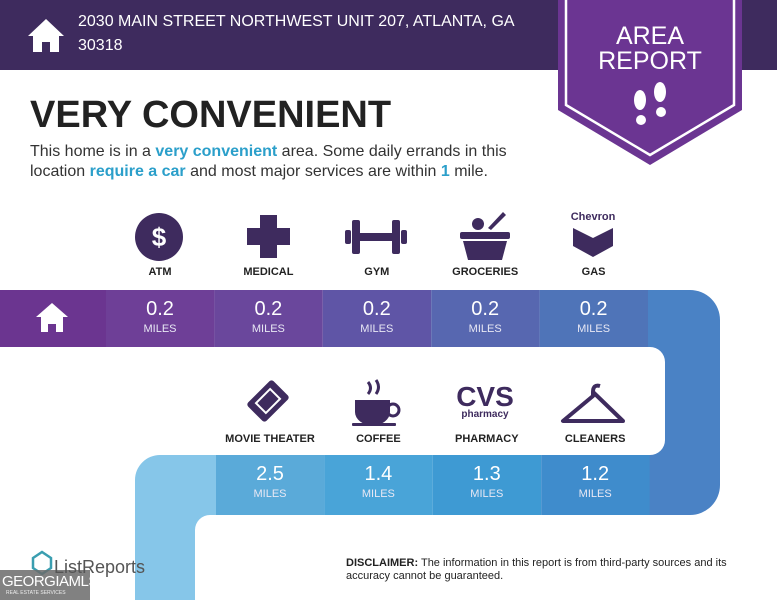 The width and height of the screenshot is (777, 600). I want to click on distance: 2.5, so click(270, 474).